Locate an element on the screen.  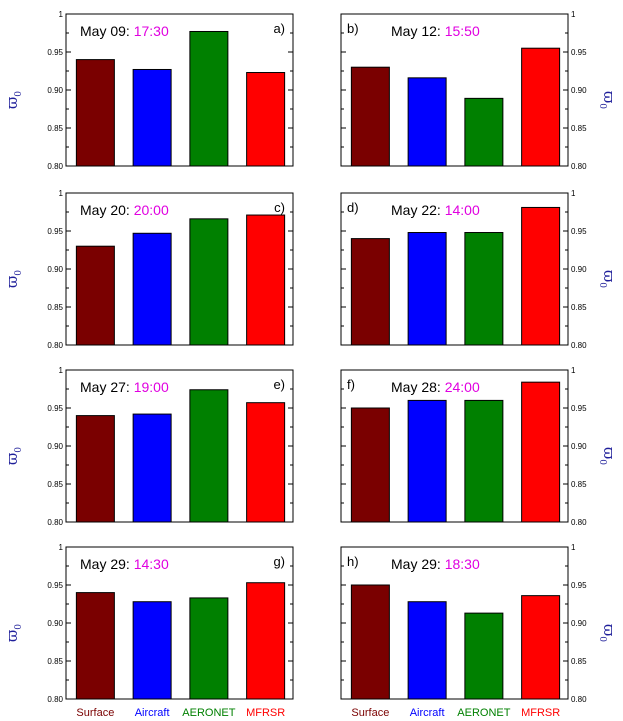
panel-time: 15:50 is located at coordinates (462, 31).